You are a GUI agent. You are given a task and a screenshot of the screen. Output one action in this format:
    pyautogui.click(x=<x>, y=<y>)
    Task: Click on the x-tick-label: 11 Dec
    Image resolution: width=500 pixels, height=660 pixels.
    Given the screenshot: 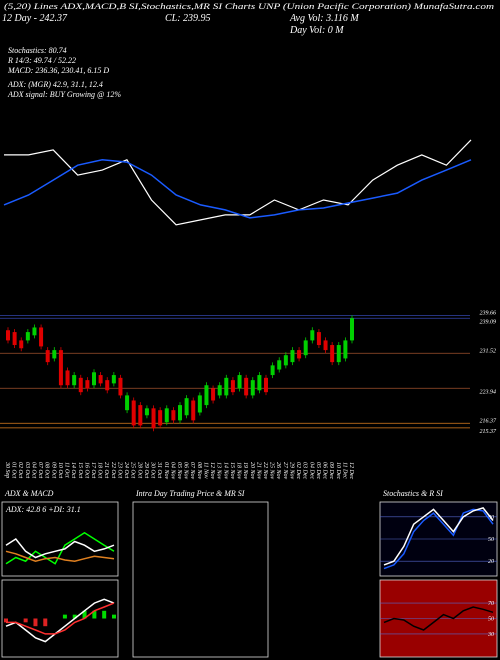 What is the action you would take?
    pyautogui.click(x=344, y=470)
    